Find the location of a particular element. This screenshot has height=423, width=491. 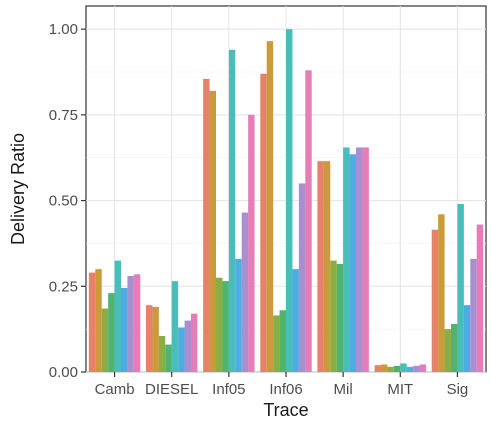

y-tick-label: 0.75 is located at coordinates (63, 115).